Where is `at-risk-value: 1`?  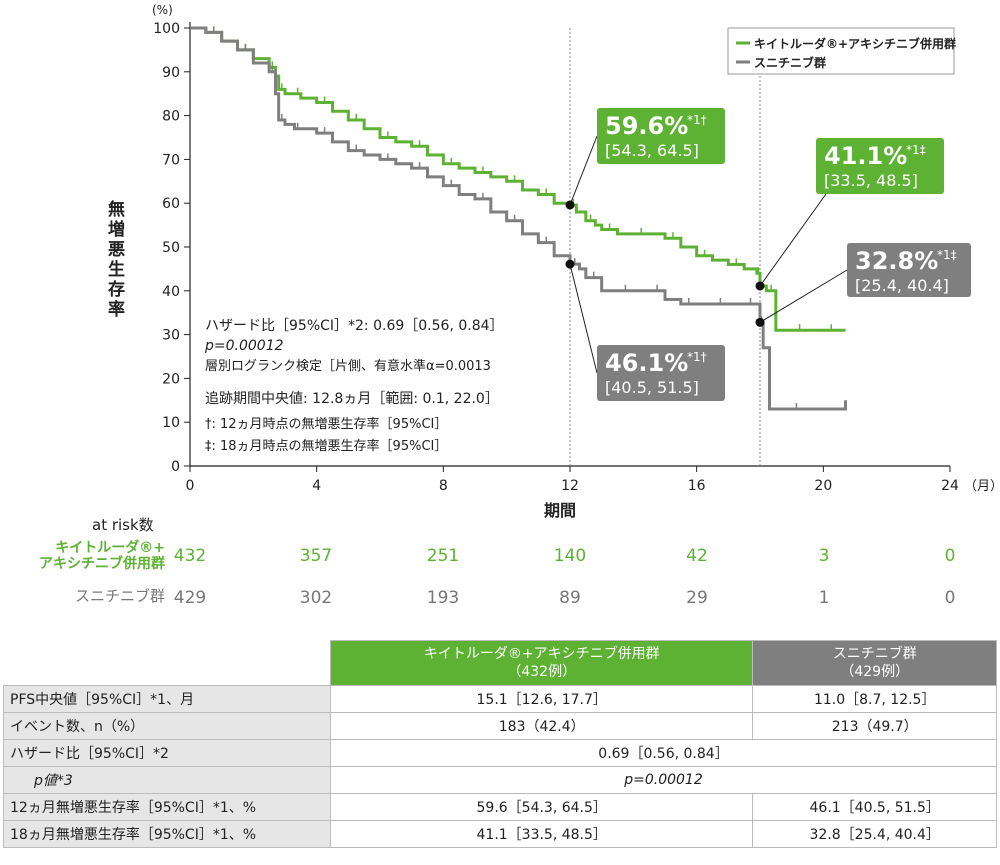
at-risk-value: 1 is located at coordinates (824, 598).